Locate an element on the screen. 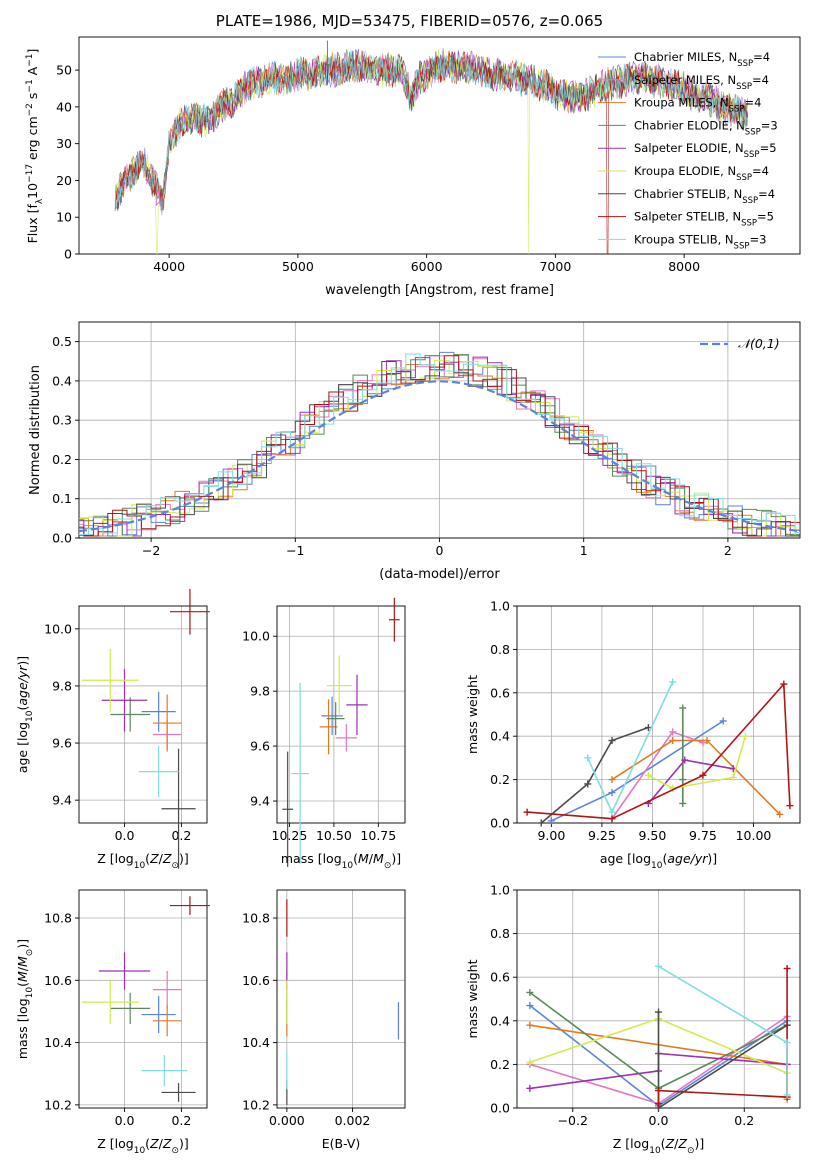  legend-label: Chabrier STELIB, NSSP=4 is located at coordinates (704, 196).